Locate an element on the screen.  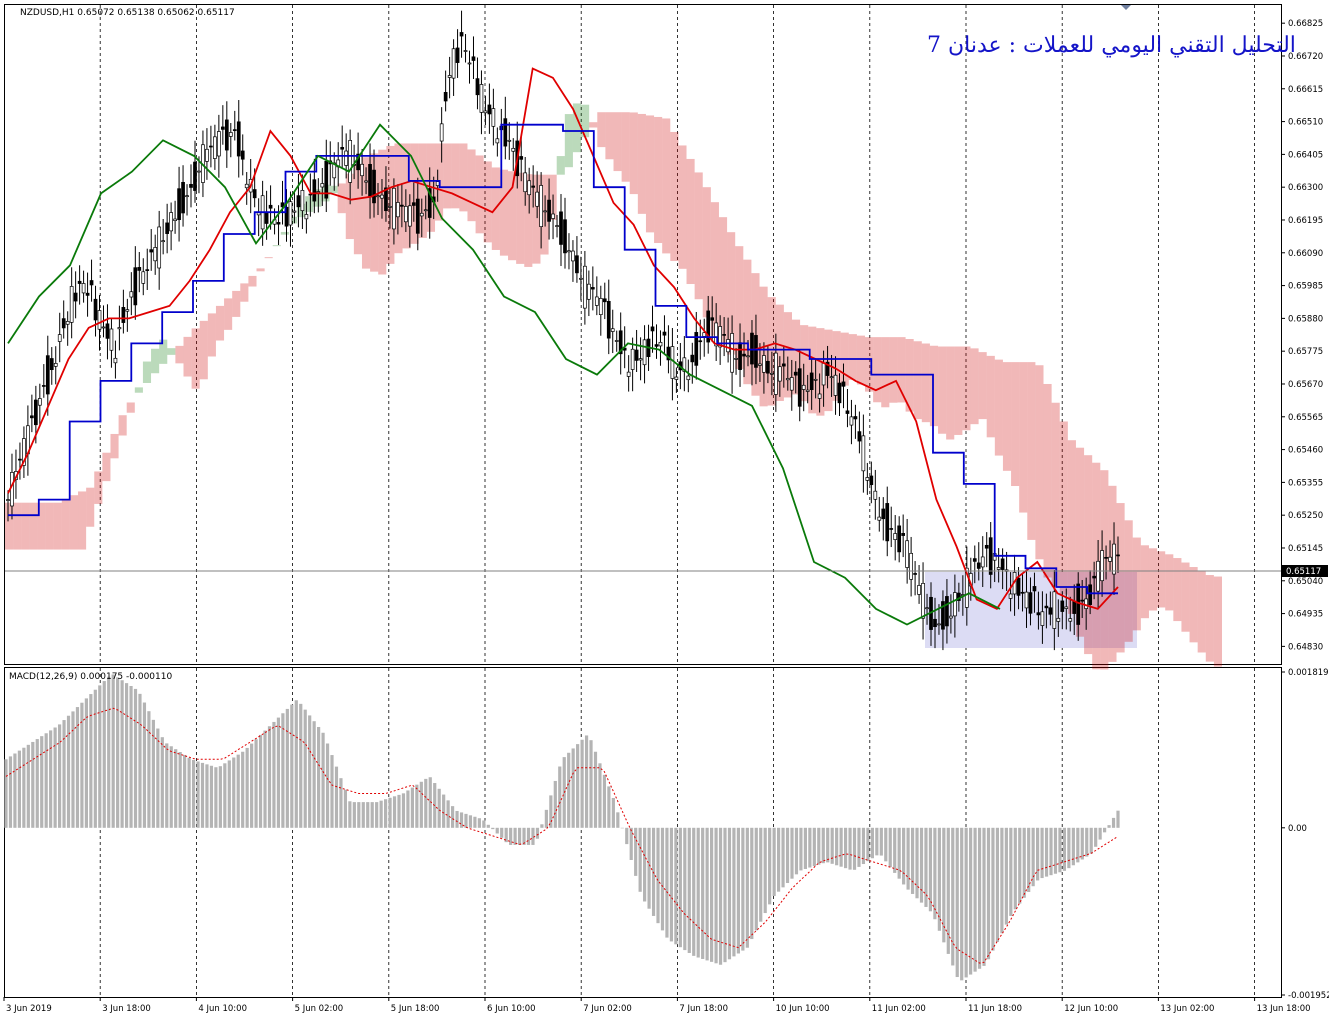
time-label: 5 Jun 18:00 is located at coordinates (415, 1009).